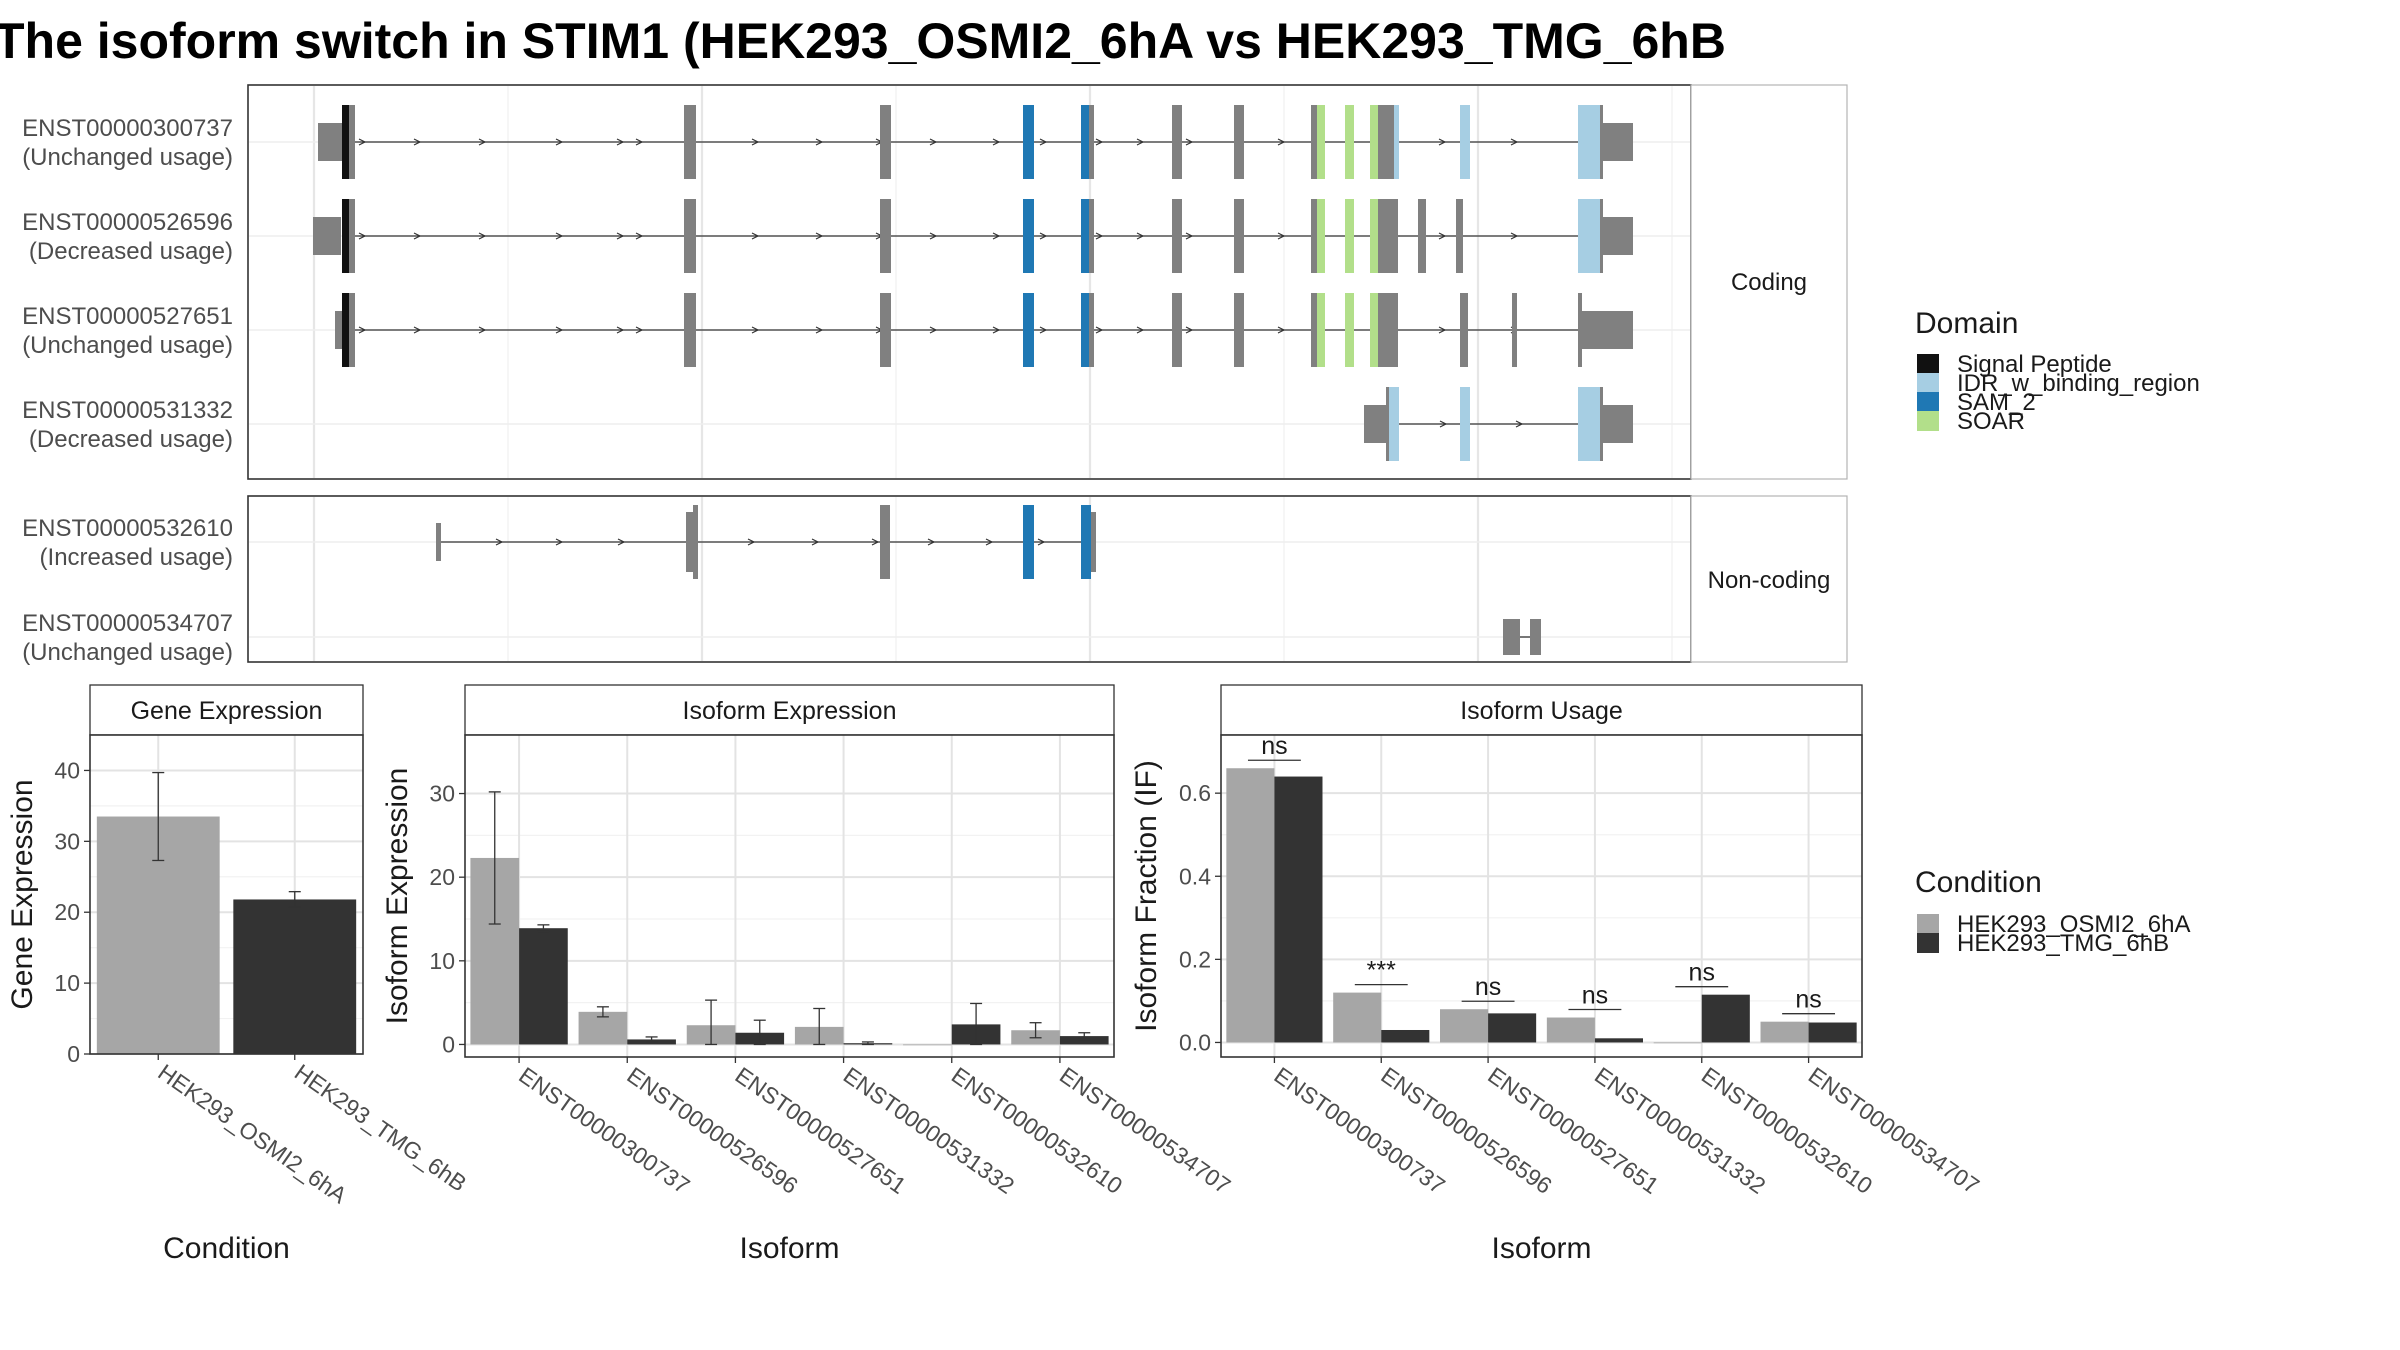  What do you see at coordinates (1978, 882) in the screenshot?
I see `condition-legend-title: Condition` at bounding box center [1978, 882].